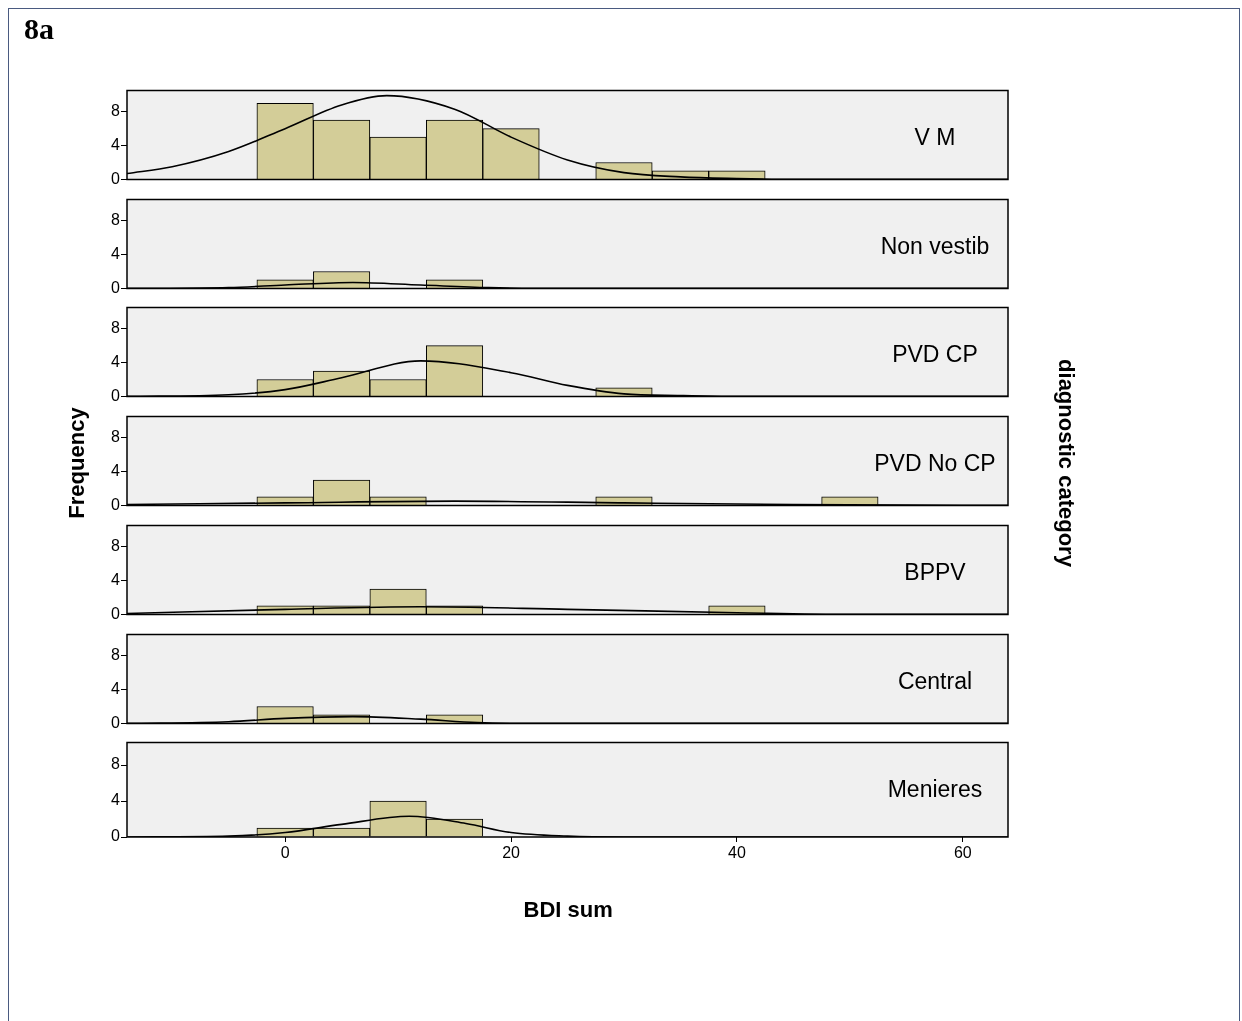 The image size is (1242, 1021). Describe the element at coordinates (935, 354) in the screenshot. I see `annotation: PVD CP` at that location.